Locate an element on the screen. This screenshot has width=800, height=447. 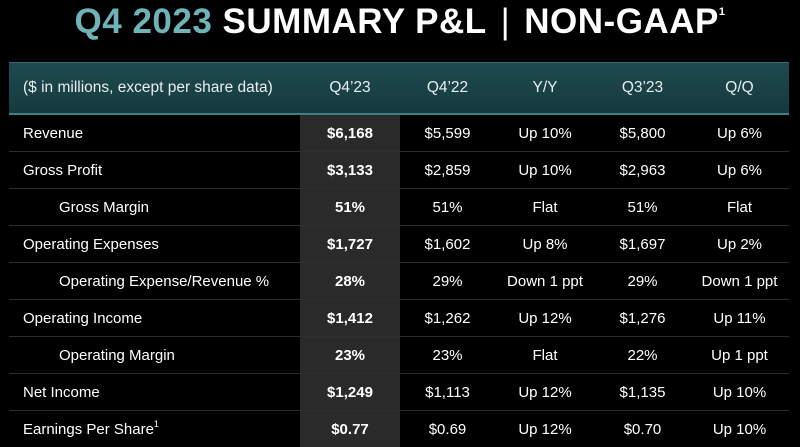
cell-q3-23: $1,135 is located at coordinates (642, 392).